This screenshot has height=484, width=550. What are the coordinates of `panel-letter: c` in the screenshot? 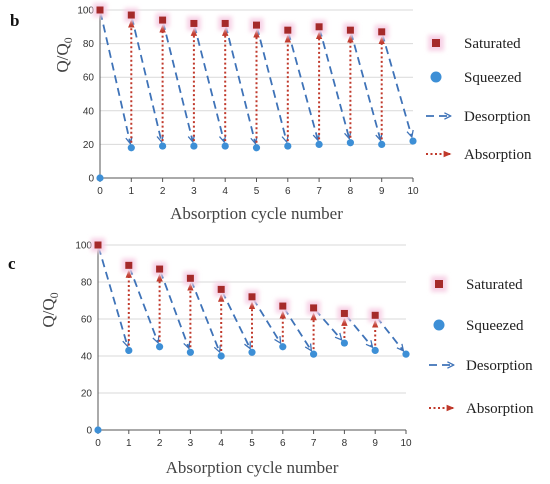 It's located at (12, 263).